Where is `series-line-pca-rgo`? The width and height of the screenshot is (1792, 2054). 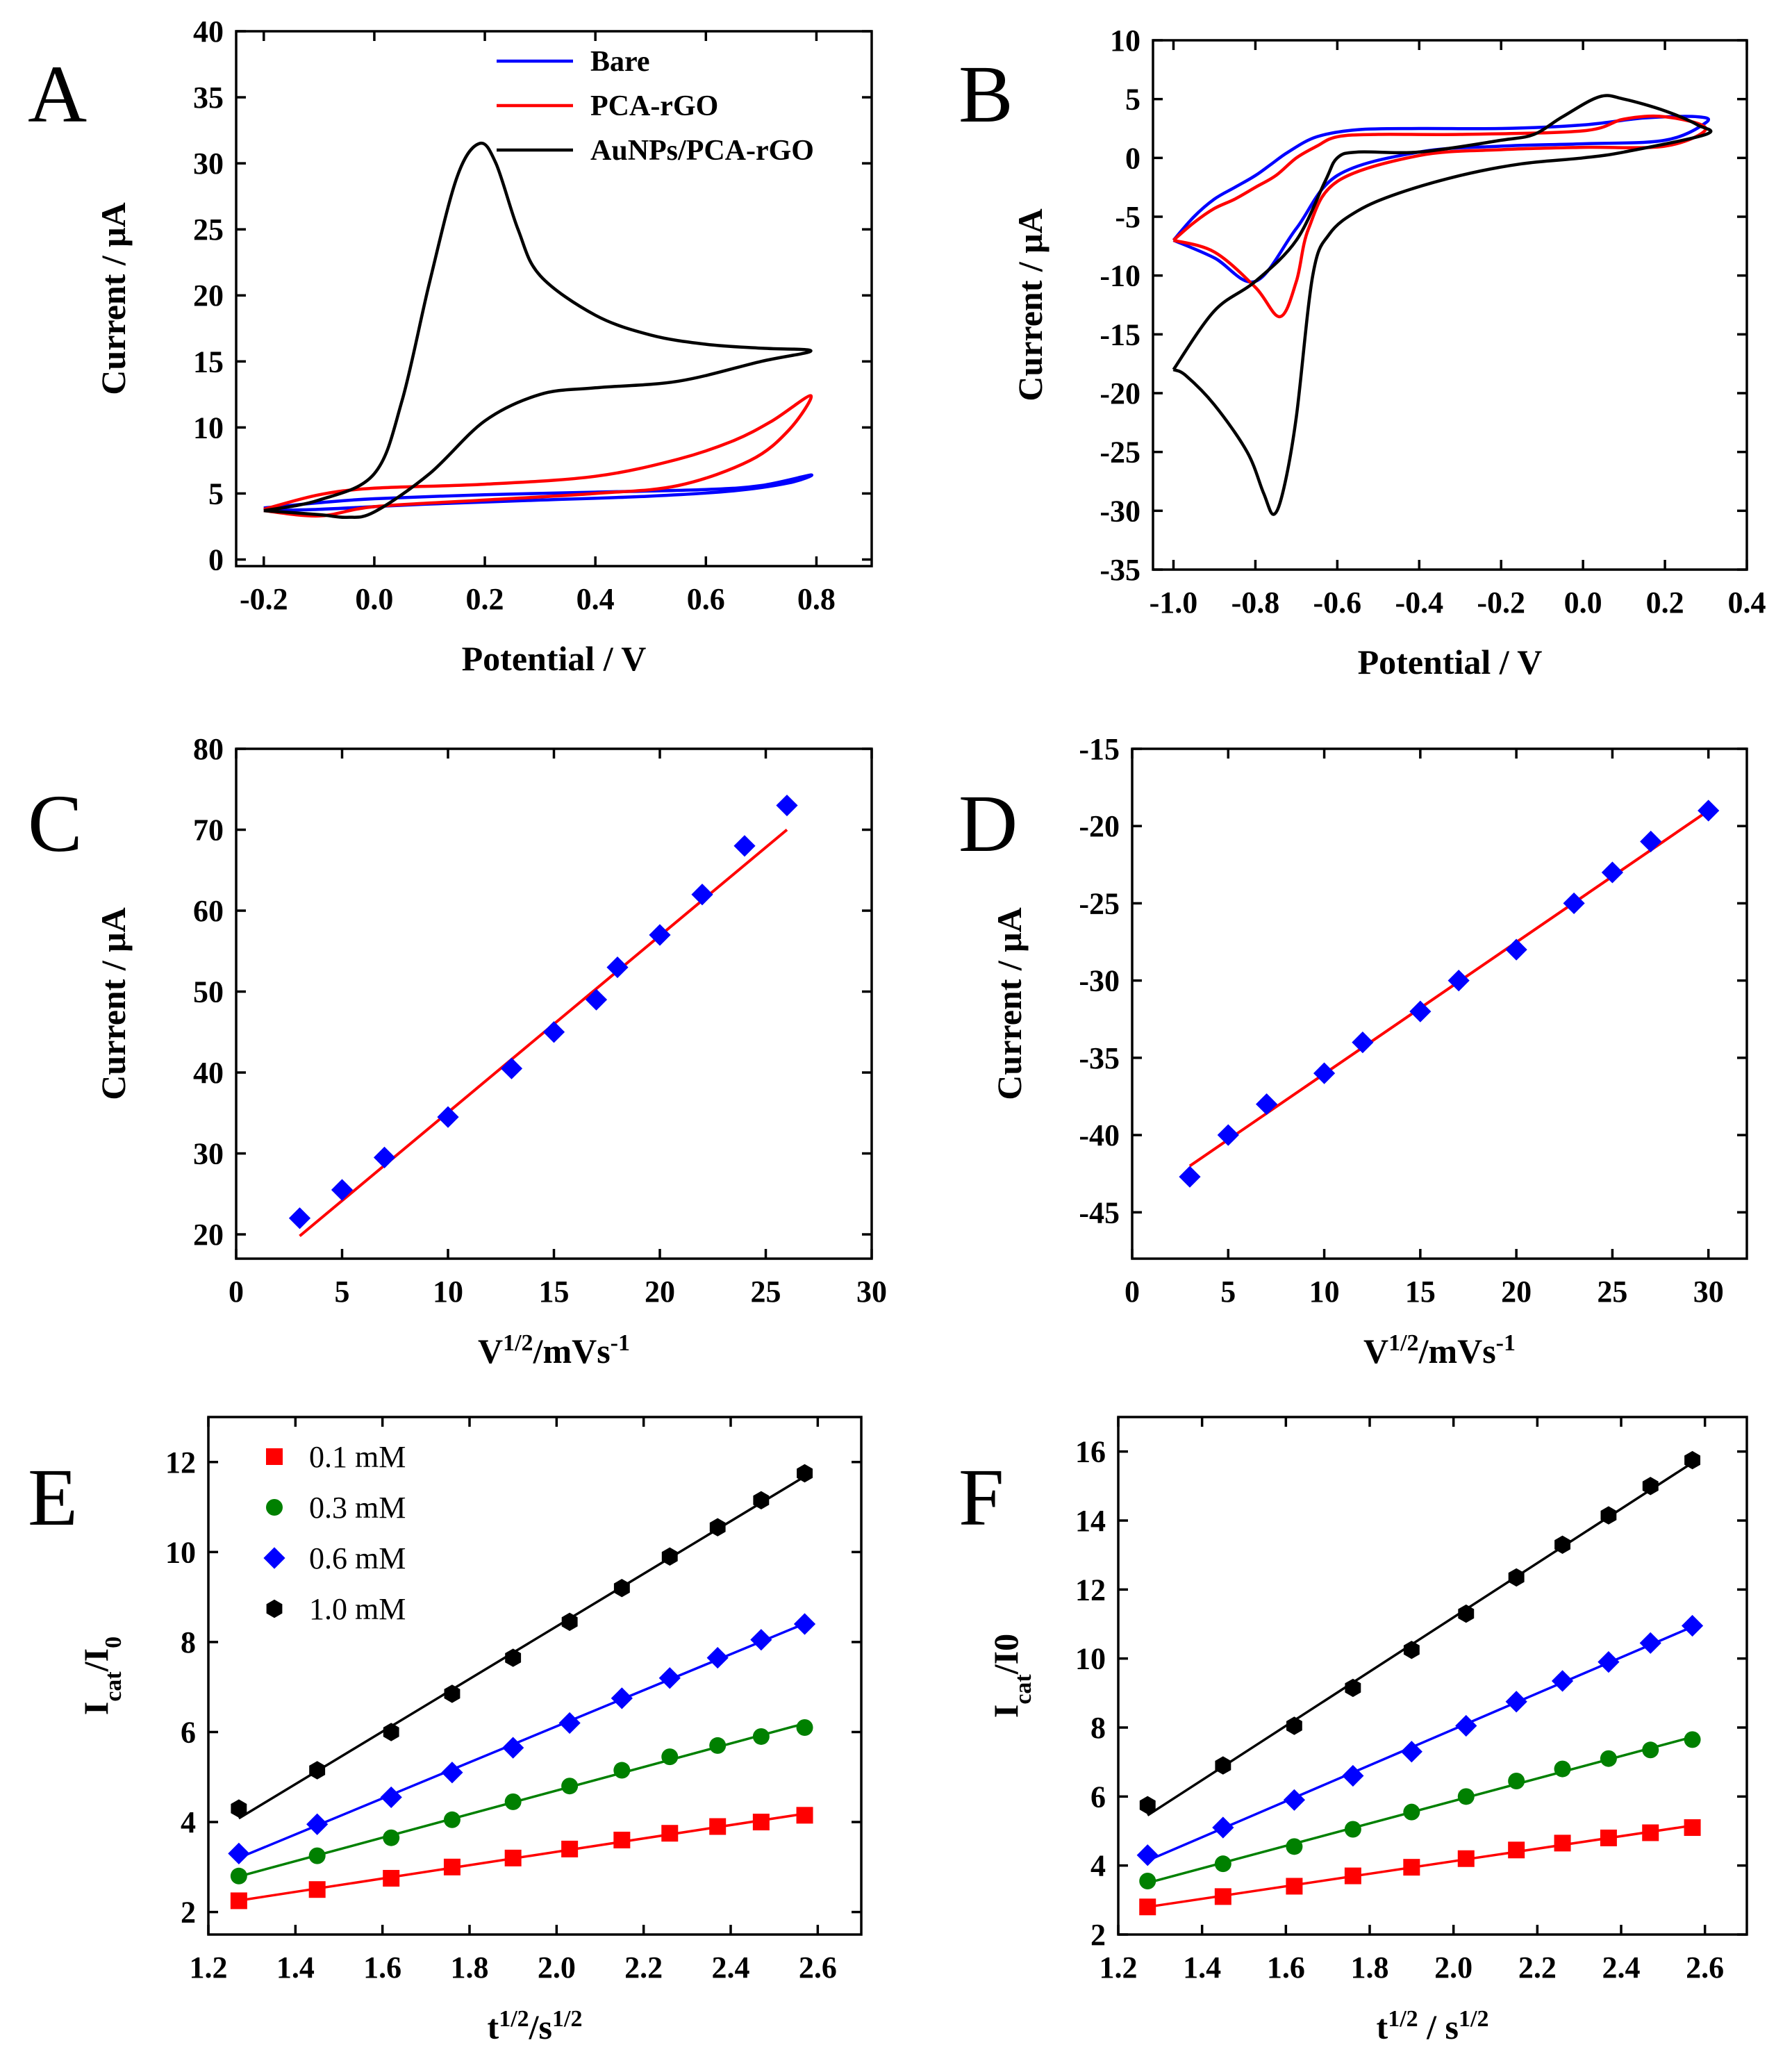
series-line-pca-rgo is located at coordinates (538, 456).